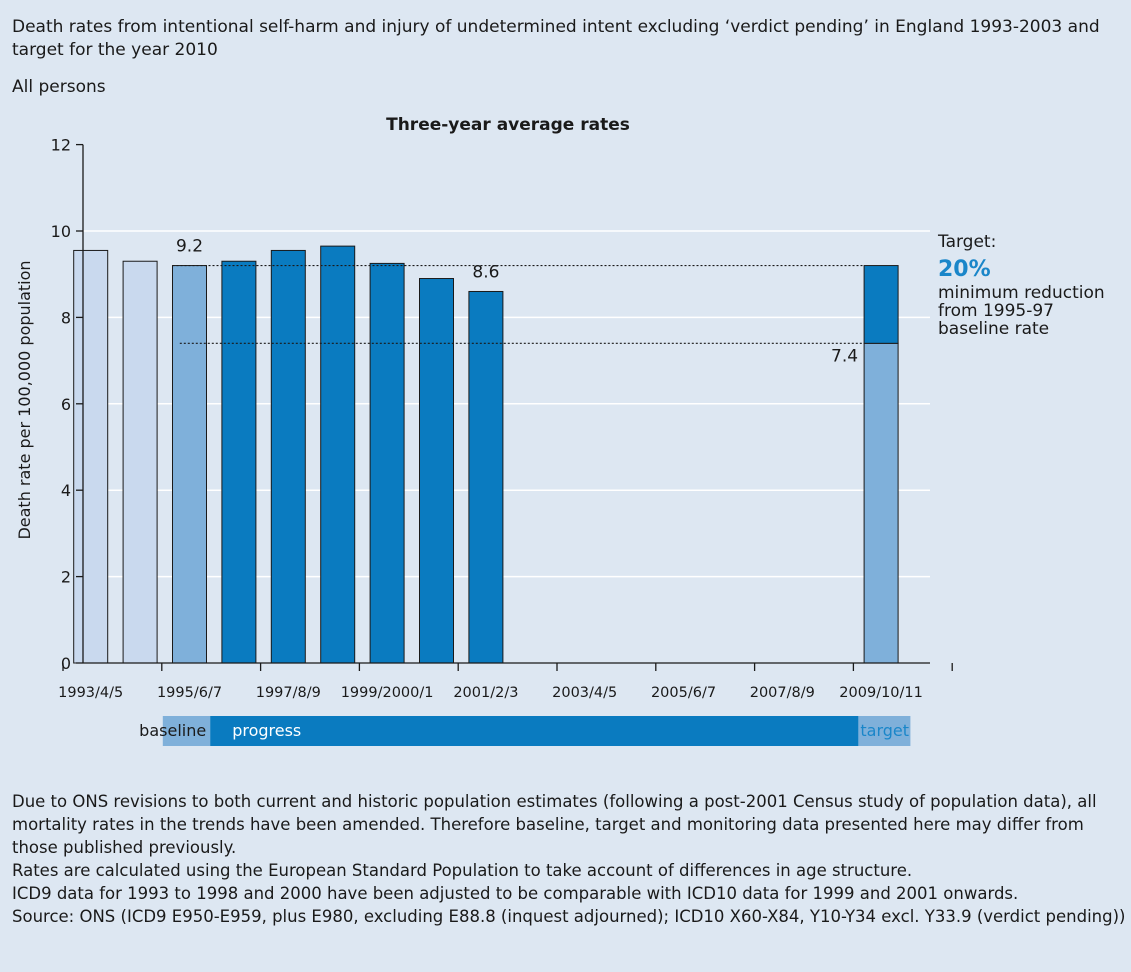 Image resolution: width=1131 pixels, height=972 pixels. I want to click on progress-band, so click(534, 731).